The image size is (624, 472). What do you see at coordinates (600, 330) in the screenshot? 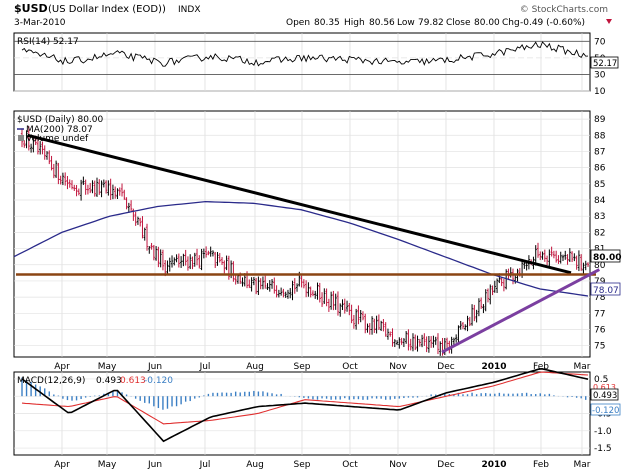
I see `y-tick-label: 76` at bounding box center [600, 330].